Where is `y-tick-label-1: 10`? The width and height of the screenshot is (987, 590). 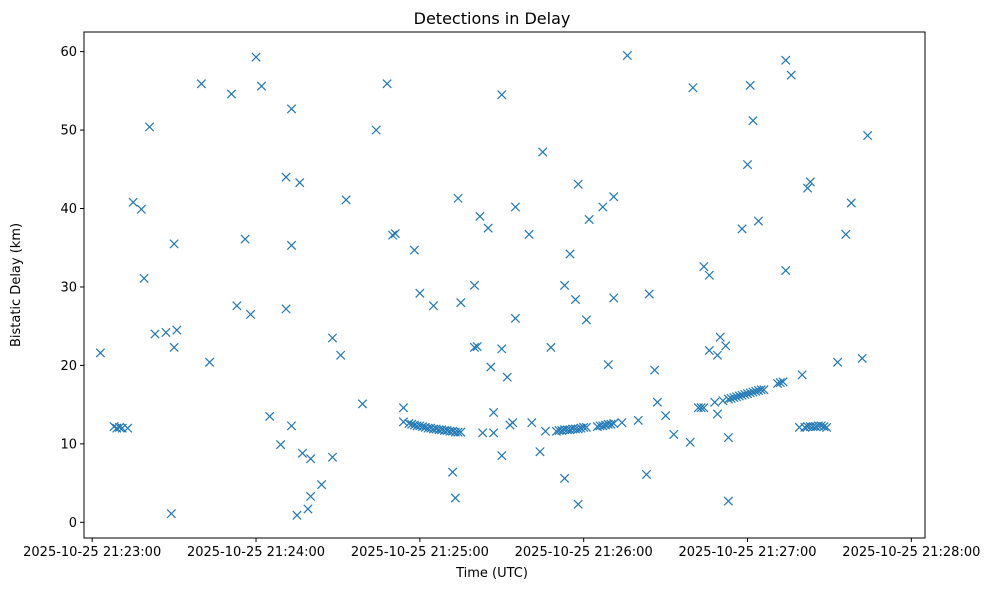 y-tick-label-1: 10 is located at coordinates (68, 444).